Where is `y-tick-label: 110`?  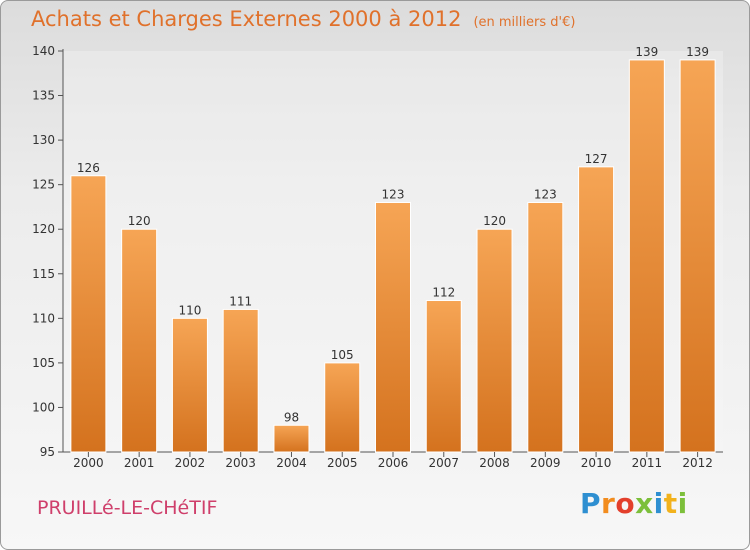
y-tick-label: 110 is located at coordinates (43, 318).